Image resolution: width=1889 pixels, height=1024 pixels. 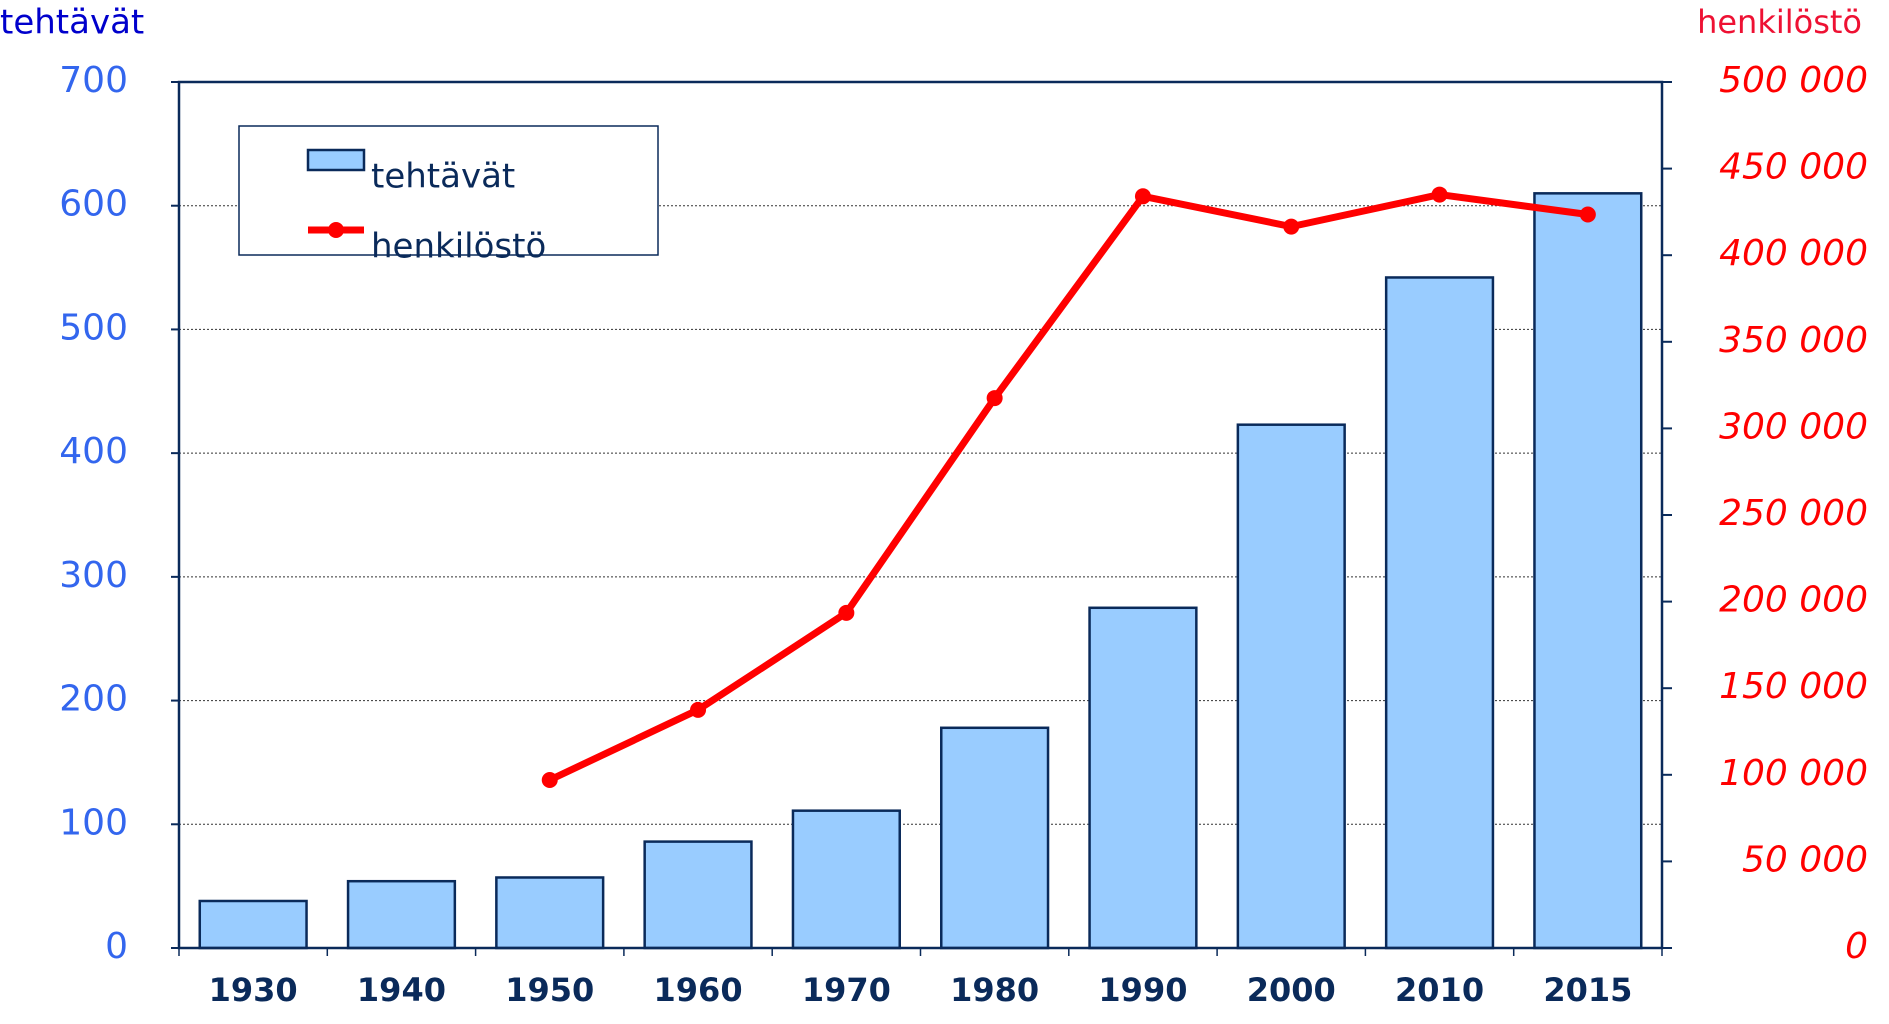 I want to click on x-tick-label: 1930, so click(x=253, y=990).